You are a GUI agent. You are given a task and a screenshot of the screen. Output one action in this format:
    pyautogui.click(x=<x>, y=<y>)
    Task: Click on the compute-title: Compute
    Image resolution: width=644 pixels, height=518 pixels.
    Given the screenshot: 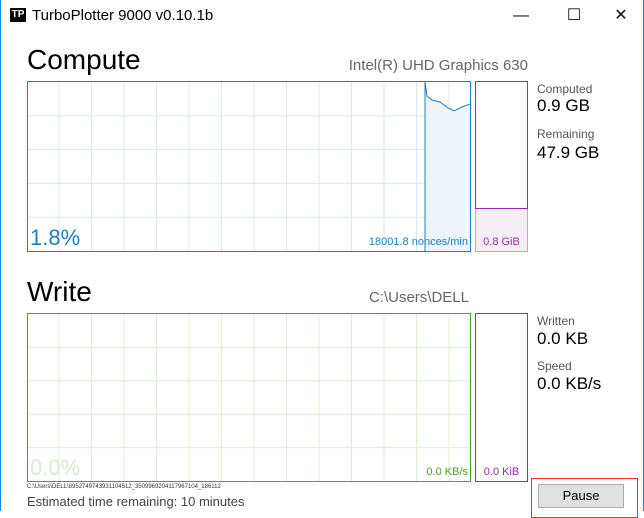 What is the action you would take?
    pyautogui.click(x=84, y=59)
    